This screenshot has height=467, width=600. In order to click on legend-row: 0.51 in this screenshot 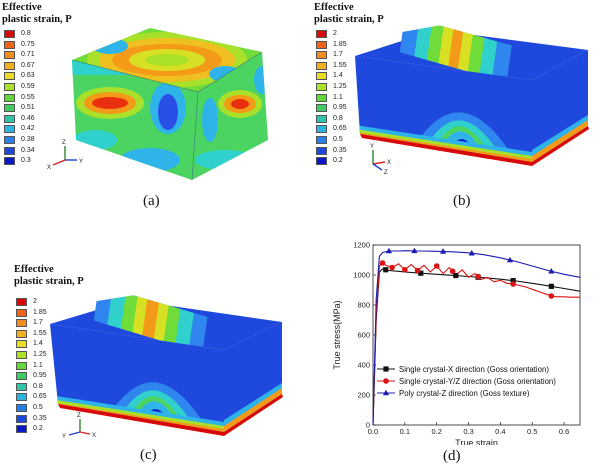, I will do `click(34, 108)`.